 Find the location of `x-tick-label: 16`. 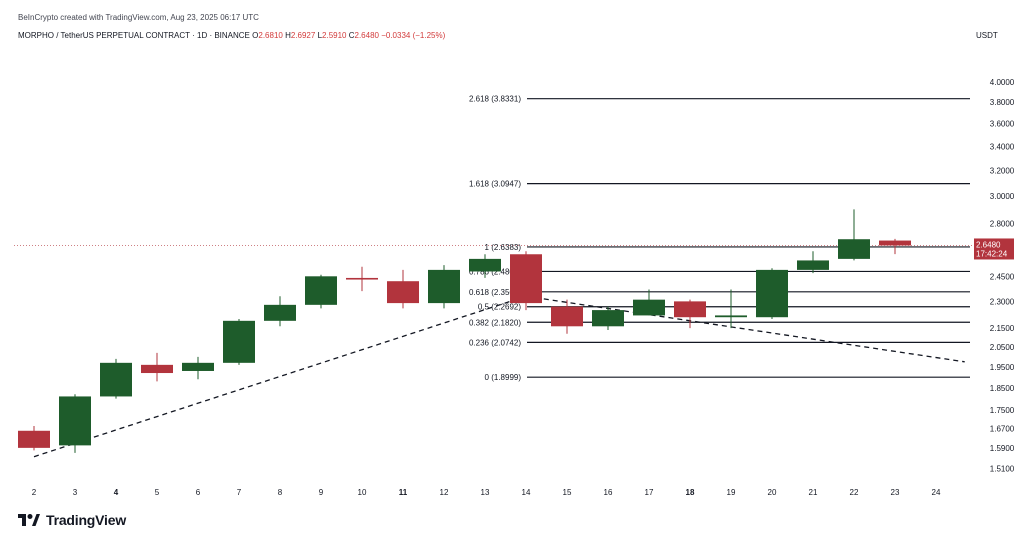

x-tick-label: 16 is located at coordinates (608, 492).